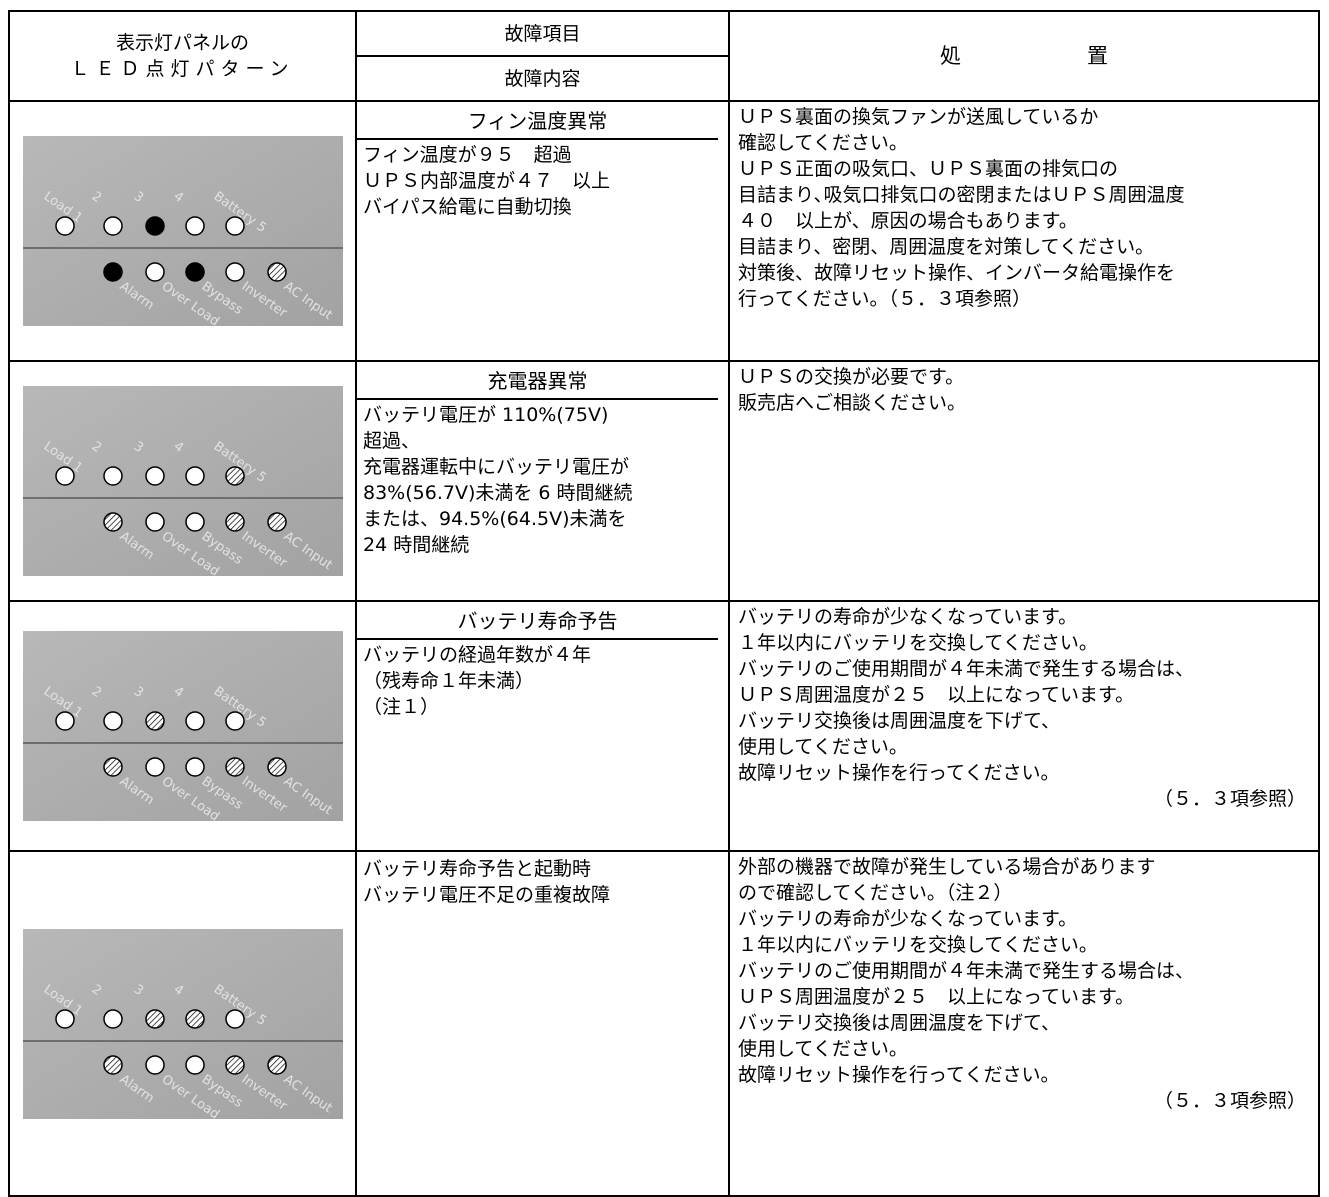 This screenshot has height=1197, width=1329. Describe the element at coordinates (542, 726) in the screenshot. I see `fault-cell: バッテリ寿命予告バッテリの経過年数が４年 （残寿命１年未満） （注１）` at that location.